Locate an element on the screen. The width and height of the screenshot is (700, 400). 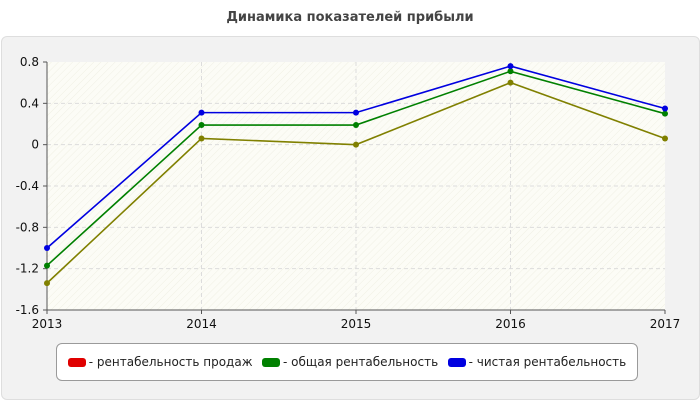
y-tick-label: 0 is located at coordinates (35, 145).